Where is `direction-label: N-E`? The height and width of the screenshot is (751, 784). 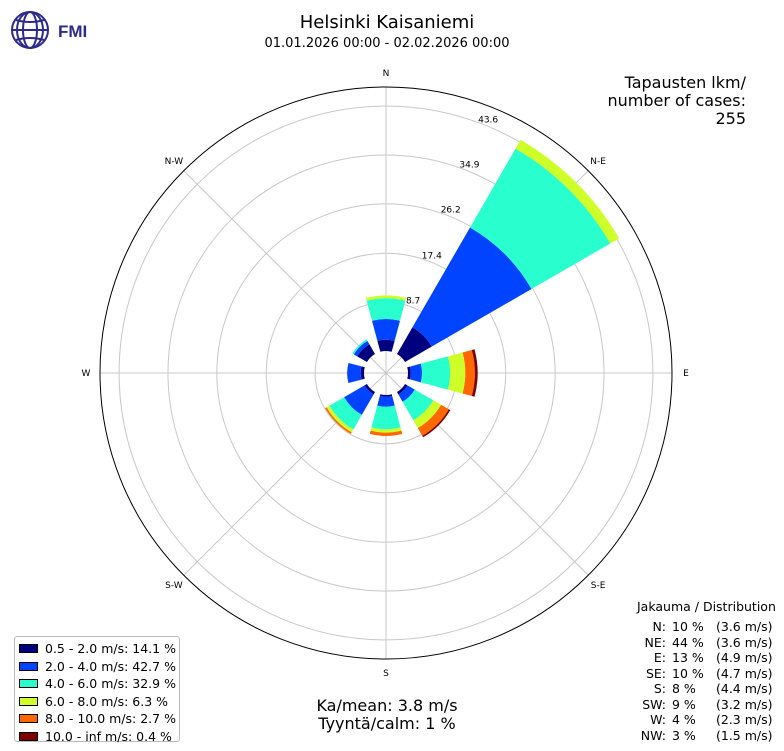 direction-label: N-E is located at coordinates (598, 162).